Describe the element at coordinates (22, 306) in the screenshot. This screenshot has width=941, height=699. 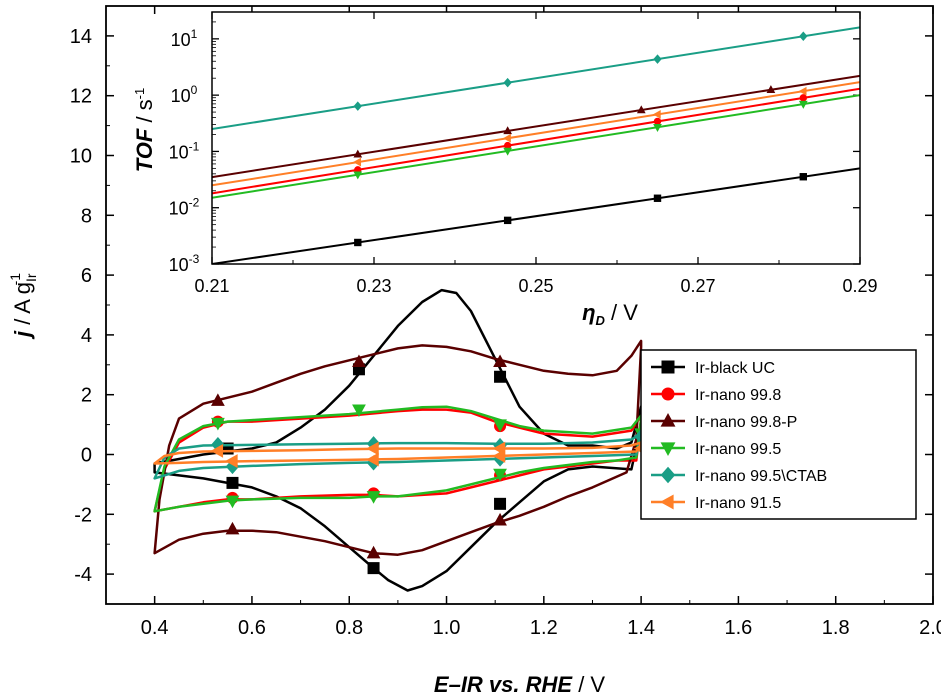
I see `y-axis-title-unit: / A g` at that location.